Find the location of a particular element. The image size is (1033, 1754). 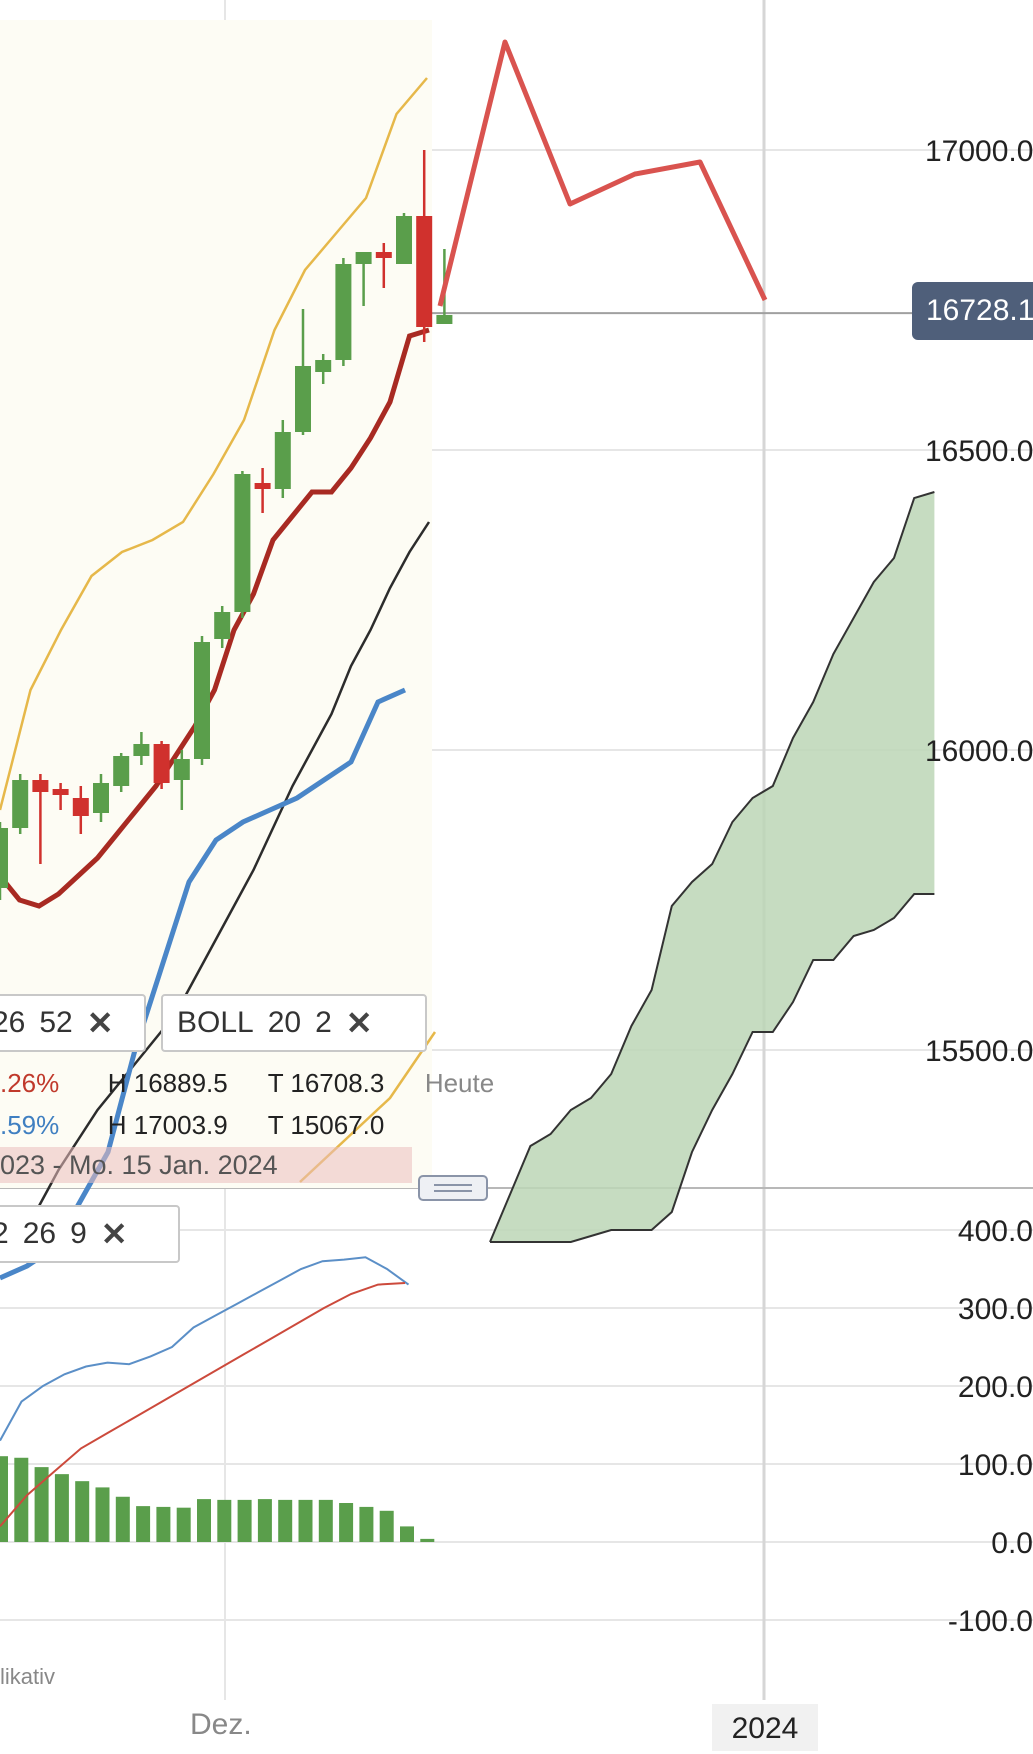

info-row-range: .59% H 17003.9 T 15067.0 is located at coordinates (192, 1125).